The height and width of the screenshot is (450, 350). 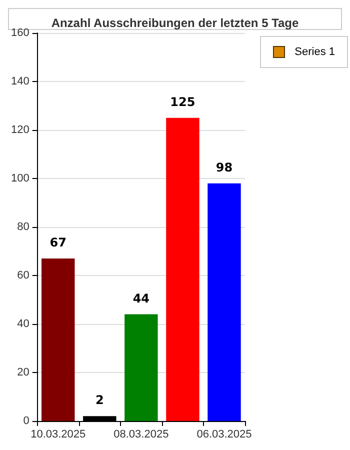 I want to click on data-label: 44, so click(x=141, y=298).